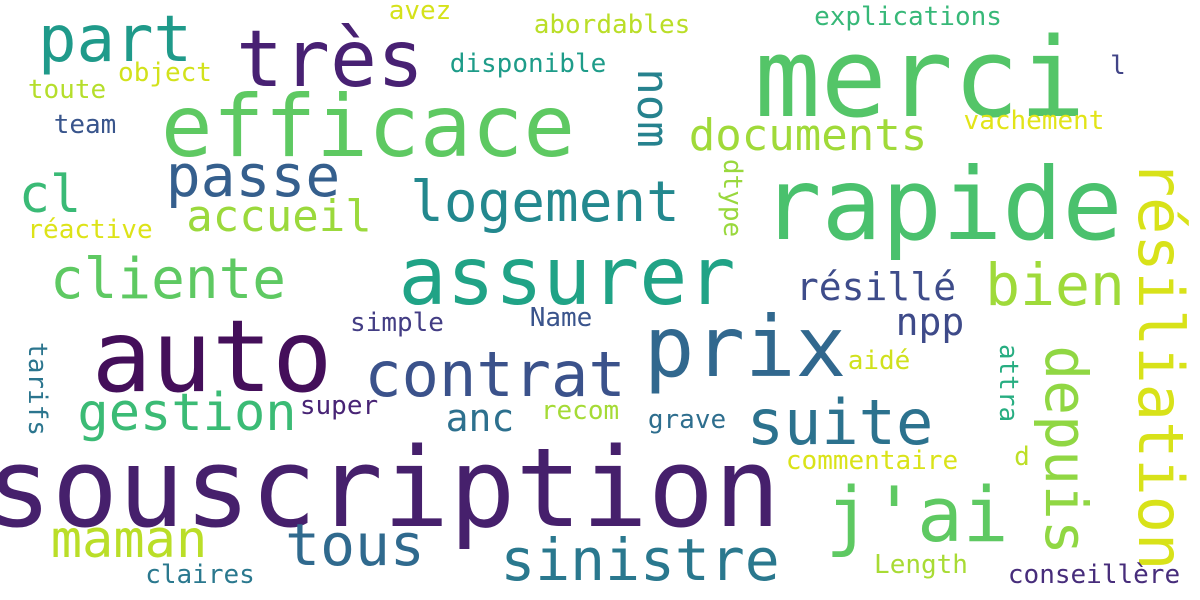 This screenshot has height=600, width=1200. I want to click on word: logement, so click(545, 202).